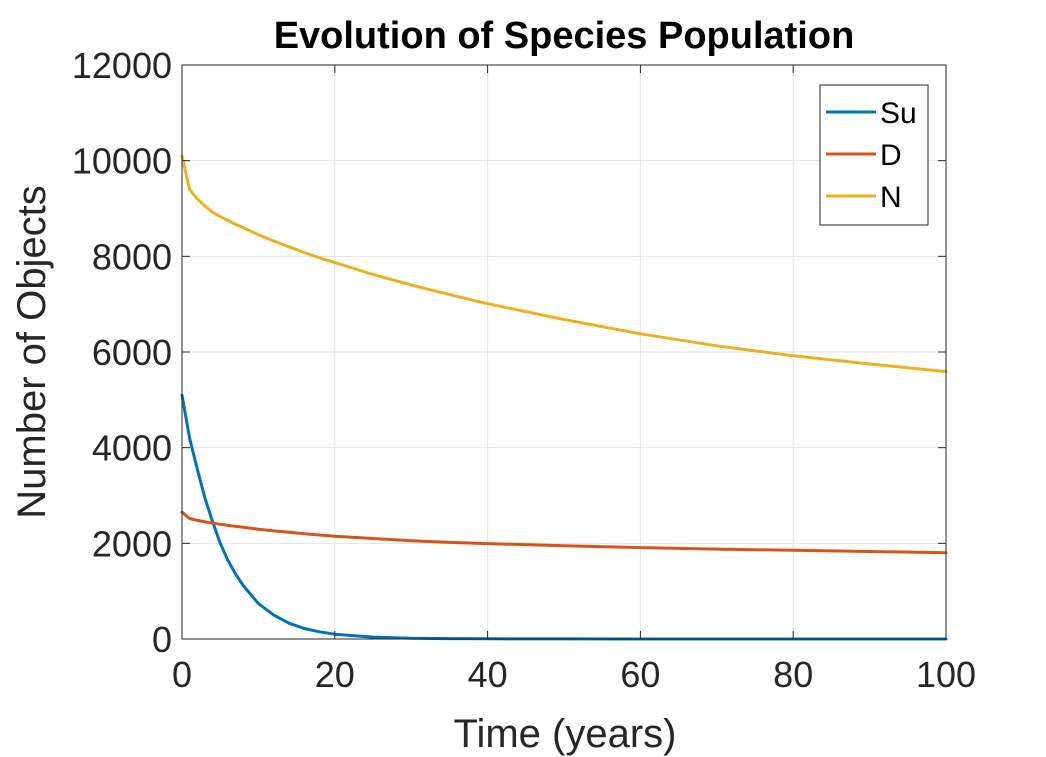 The height and width of the screenshot is (757, 1046). What do you see at coordinates (132, 448) in the screenshot?
I see `y-tick-label: 4000` at bounding box center [132, 448].